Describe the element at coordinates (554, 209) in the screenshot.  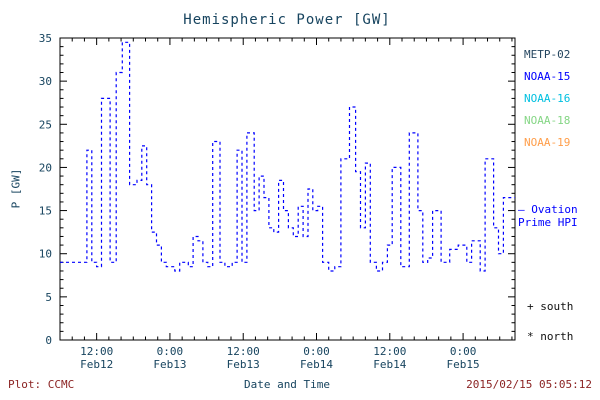
I see `ovation-legend-line1: Ovation` at that location.